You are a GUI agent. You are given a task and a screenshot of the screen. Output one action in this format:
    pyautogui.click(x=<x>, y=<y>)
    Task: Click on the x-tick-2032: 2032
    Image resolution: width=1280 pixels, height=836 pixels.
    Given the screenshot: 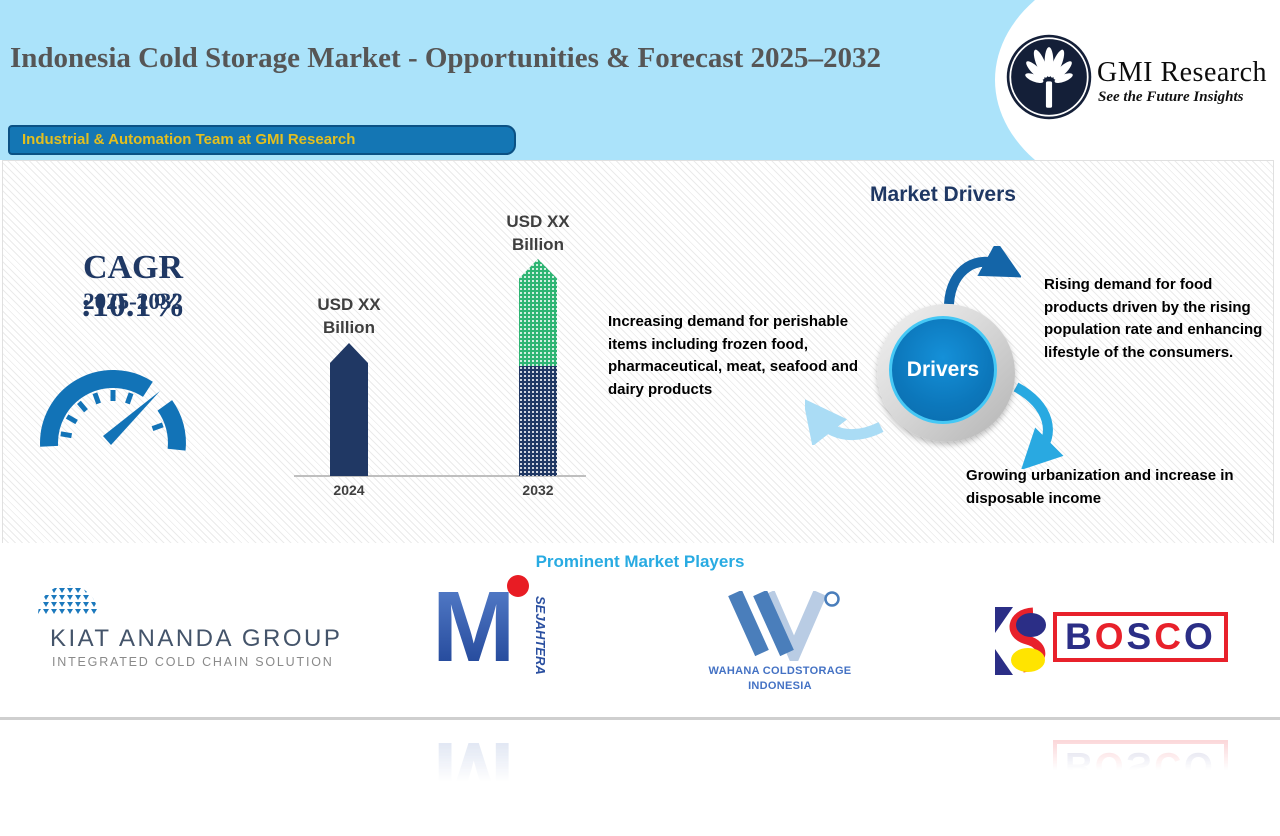 What is the action you would take?
    pyautogui.click(x=538, y=490)
    